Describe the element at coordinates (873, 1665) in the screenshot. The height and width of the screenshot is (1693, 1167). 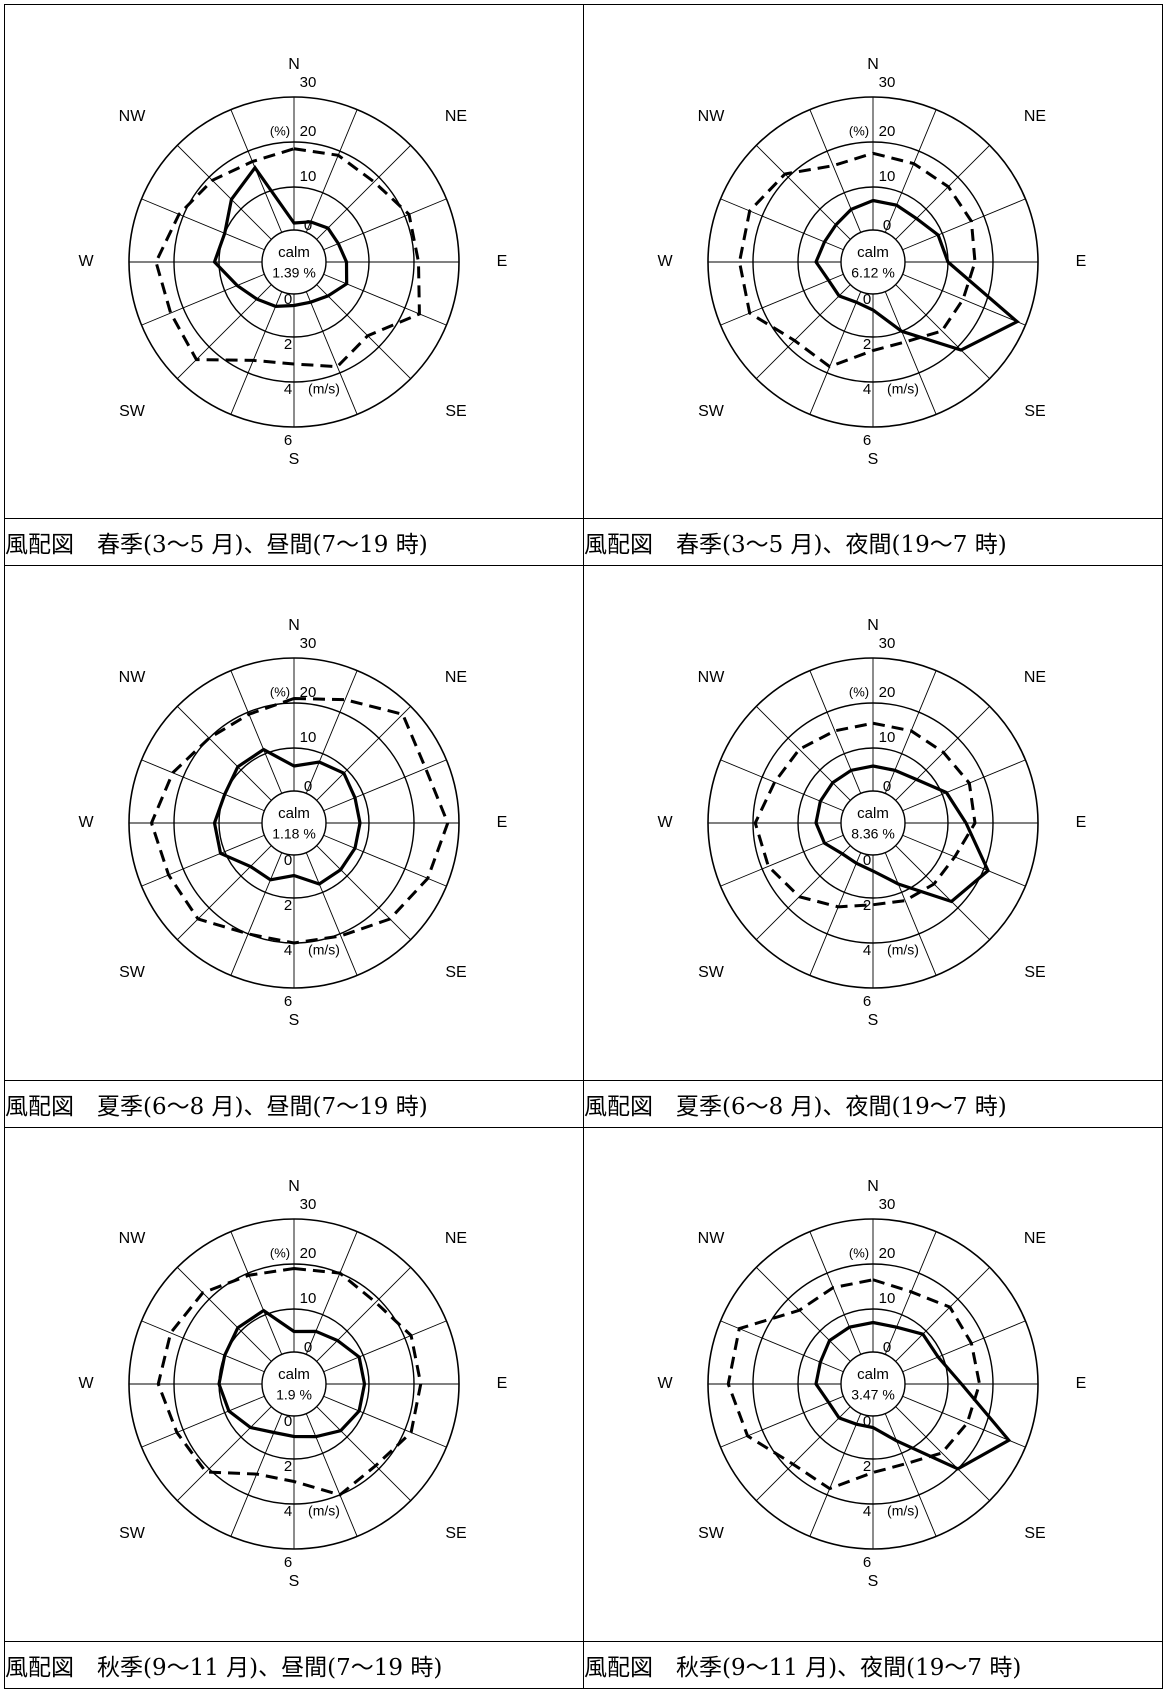
I see `chart-caption: 風配図 秋季(9～11 月)、夜間(19～7 時)` at that location.